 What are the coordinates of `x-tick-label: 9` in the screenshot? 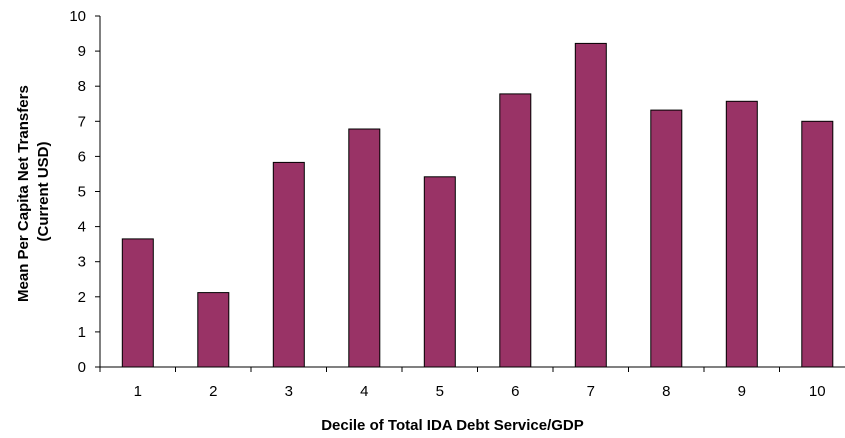 It's located at (742, 391).